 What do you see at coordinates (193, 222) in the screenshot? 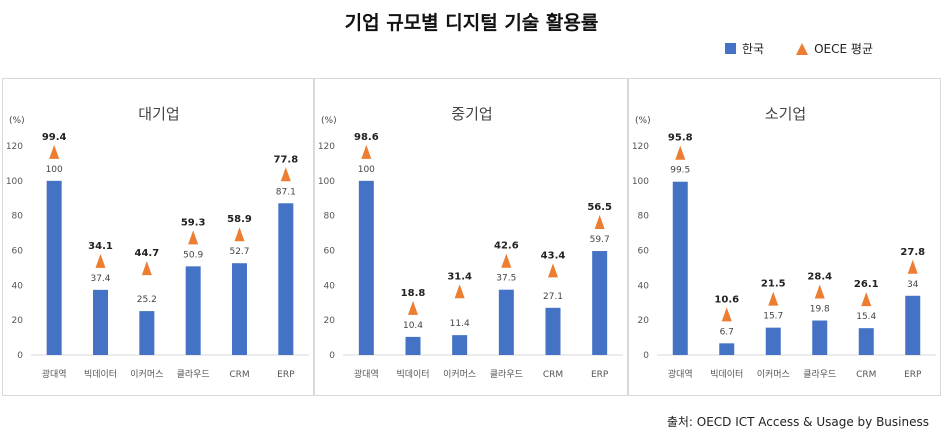
I see `oecd-value-label: 59.3` at bounding box center [193, 222].